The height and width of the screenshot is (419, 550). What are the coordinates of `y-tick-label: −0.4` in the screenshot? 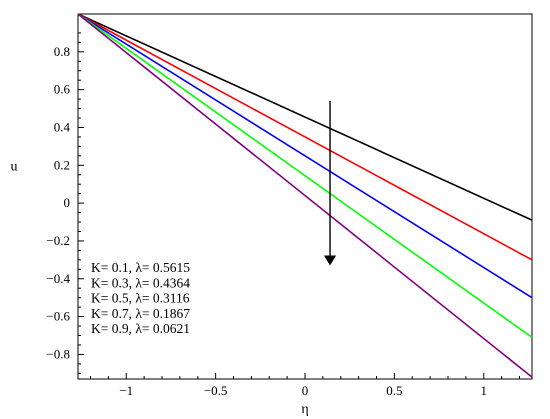 It's located at (58, 278).